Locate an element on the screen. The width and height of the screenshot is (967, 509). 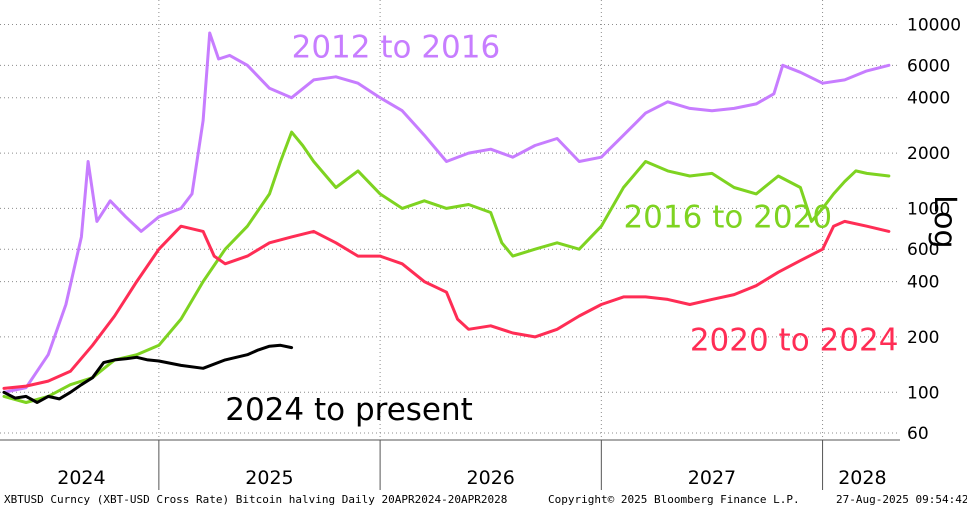
series-line is located at coordinates (148, 373).